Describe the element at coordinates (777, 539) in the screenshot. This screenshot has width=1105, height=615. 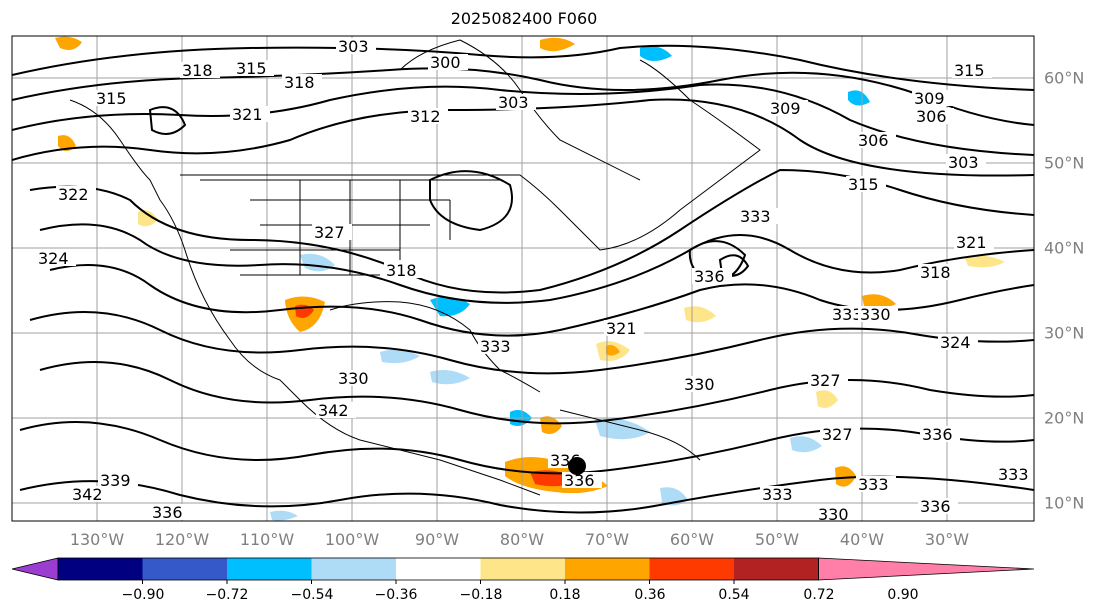
I see `lon-label: 50°W` at that location.